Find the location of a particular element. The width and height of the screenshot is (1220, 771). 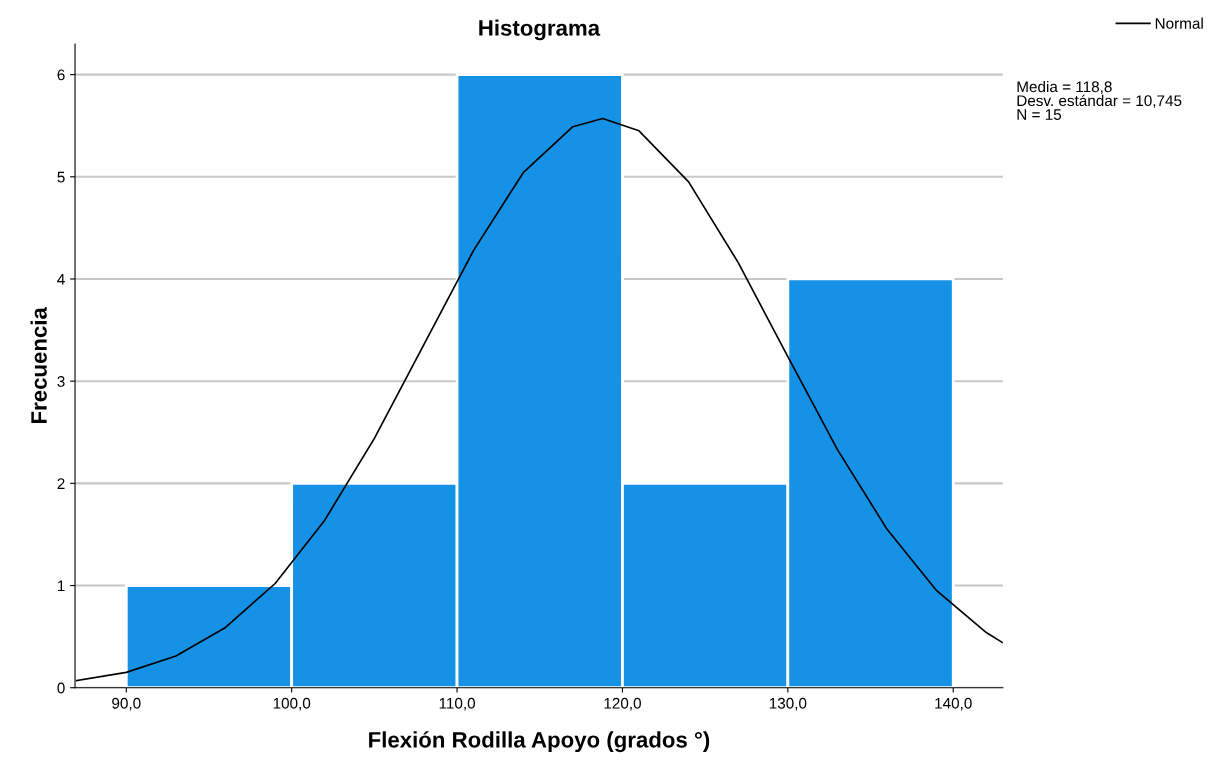

text: Desv. estándar = 10,745 is located at coordinates (1099, 101).